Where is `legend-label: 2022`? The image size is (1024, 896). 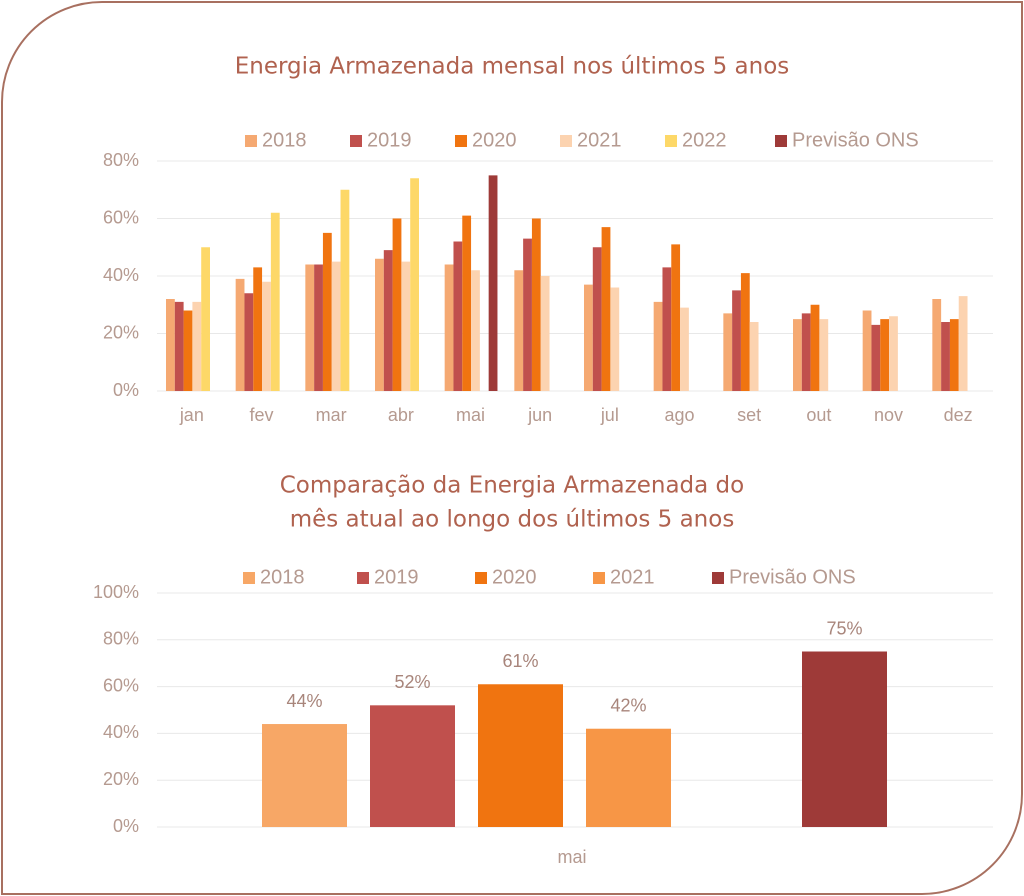
legend-label: 2022 is located at coordinates (704, 140).